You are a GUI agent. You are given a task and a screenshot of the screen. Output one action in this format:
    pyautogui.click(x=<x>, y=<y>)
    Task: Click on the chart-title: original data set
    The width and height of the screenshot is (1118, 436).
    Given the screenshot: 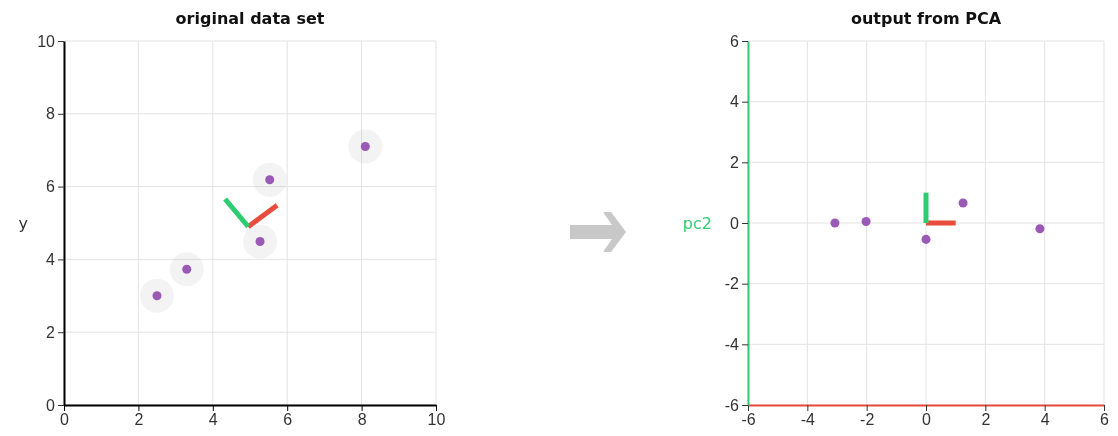 What is the action you would take?
    pyautogui.click(x=250, y=18)
    